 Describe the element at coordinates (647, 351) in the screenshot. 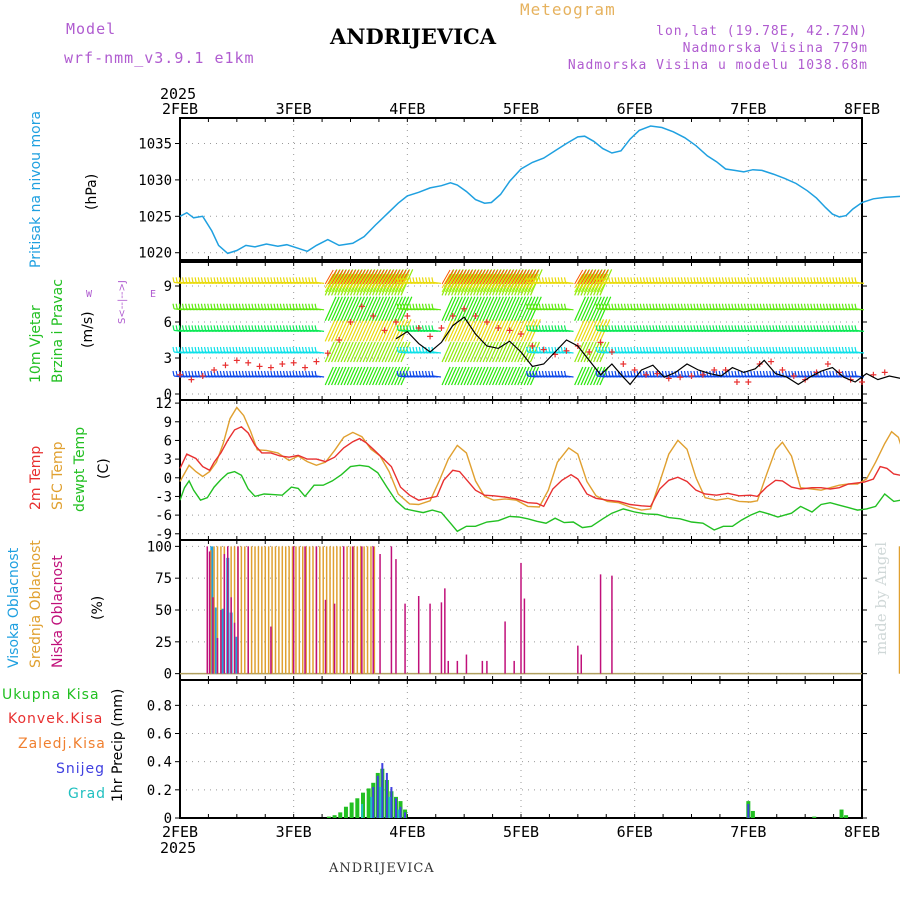

I see `wind-speed-line` at that location.